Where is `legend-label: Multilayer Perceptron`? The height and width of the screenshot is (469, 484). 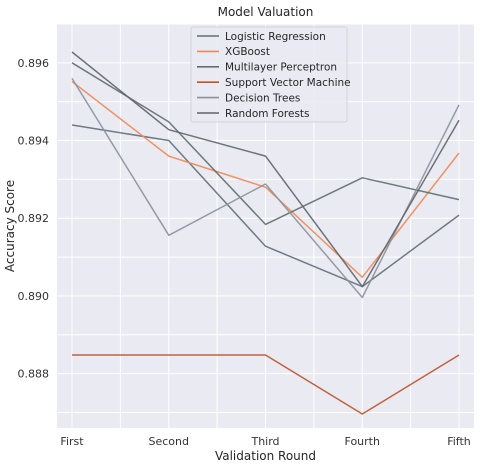
legend-label: Multilayer Perceptron is located at coordinates (281, 68).